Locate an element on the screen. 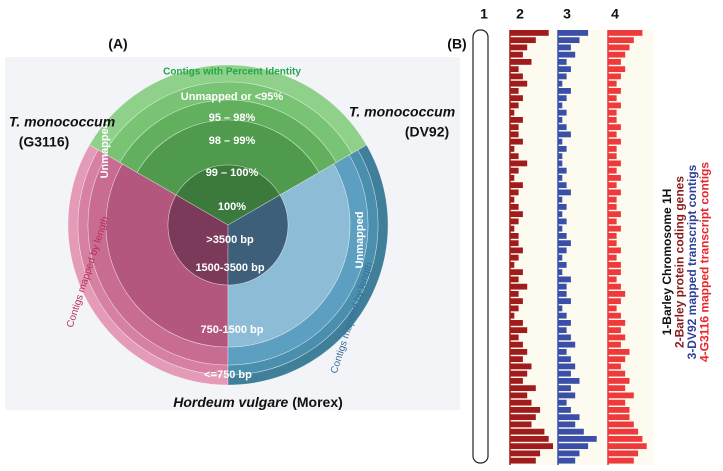 The width and height of the screenshot is (723, 471). ring-label: 100% is located at coordinates (232, 207).